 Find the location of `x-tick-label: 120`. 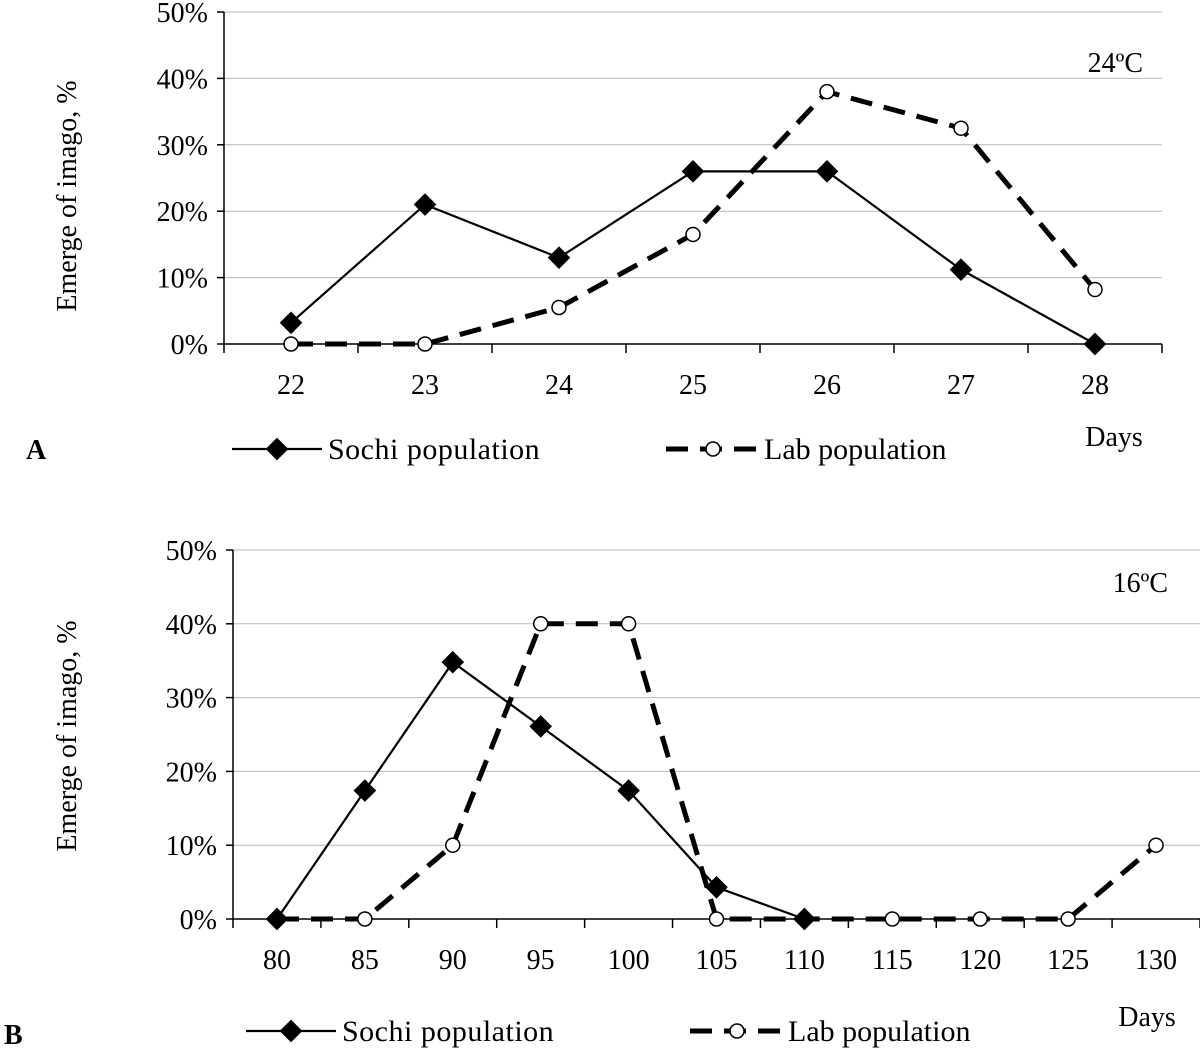

x-tick-label: 120 is located at coordinates (980, 960).